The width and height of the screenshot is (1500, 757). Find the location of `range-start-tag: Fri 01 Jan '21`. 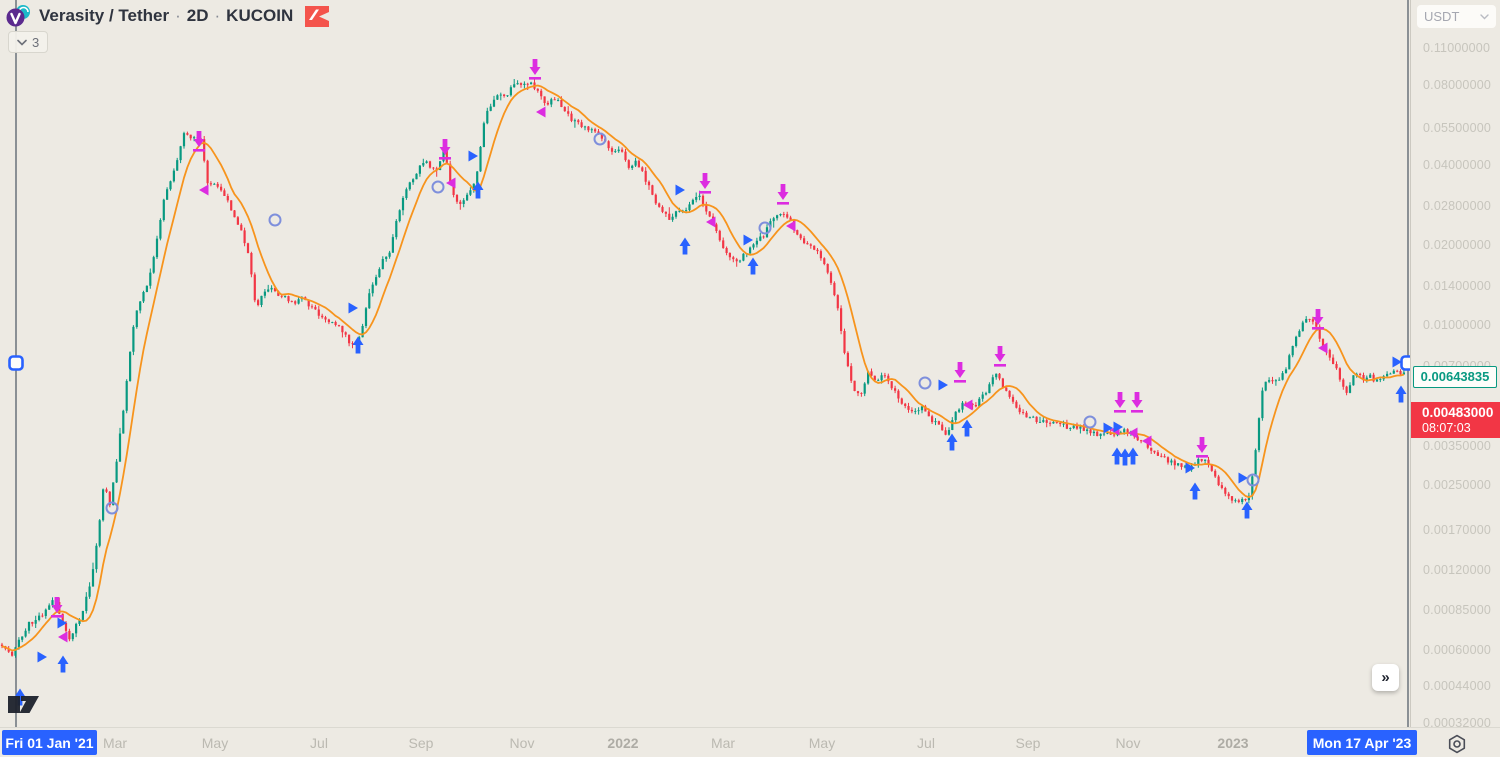

range-start-tag: Fri 01 Jan '21 is located at coordinates (49, 742).